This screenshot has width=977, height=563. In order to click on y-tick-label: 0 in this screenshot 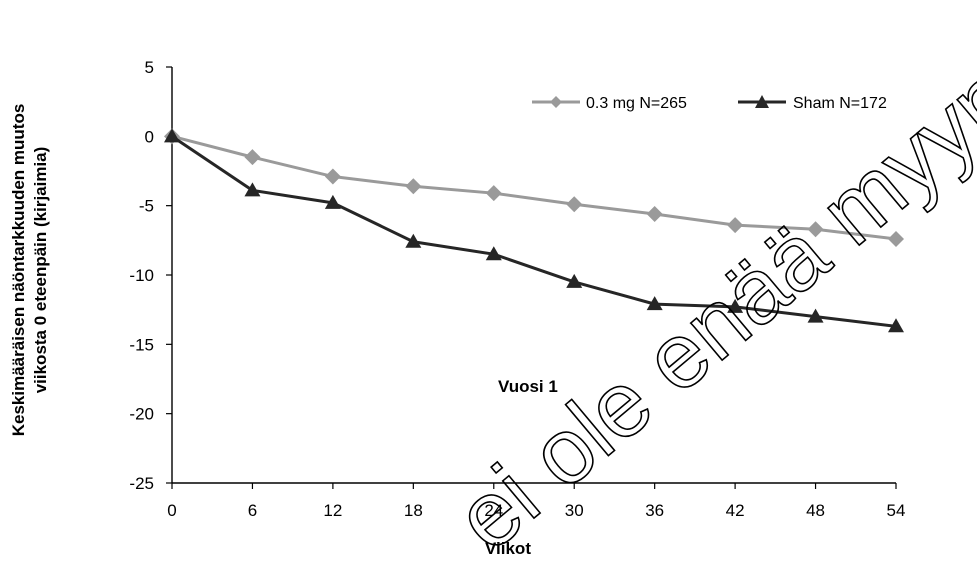, I will do `click(149, 136)`.